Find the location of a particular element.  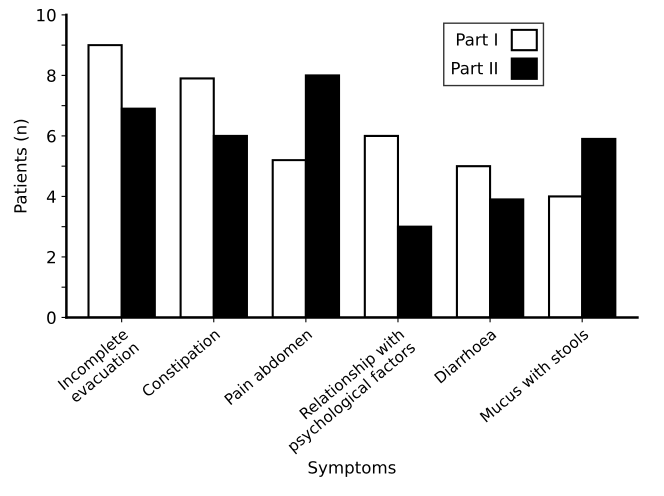

legend-label: Part II is located at coordinates (474, 68).